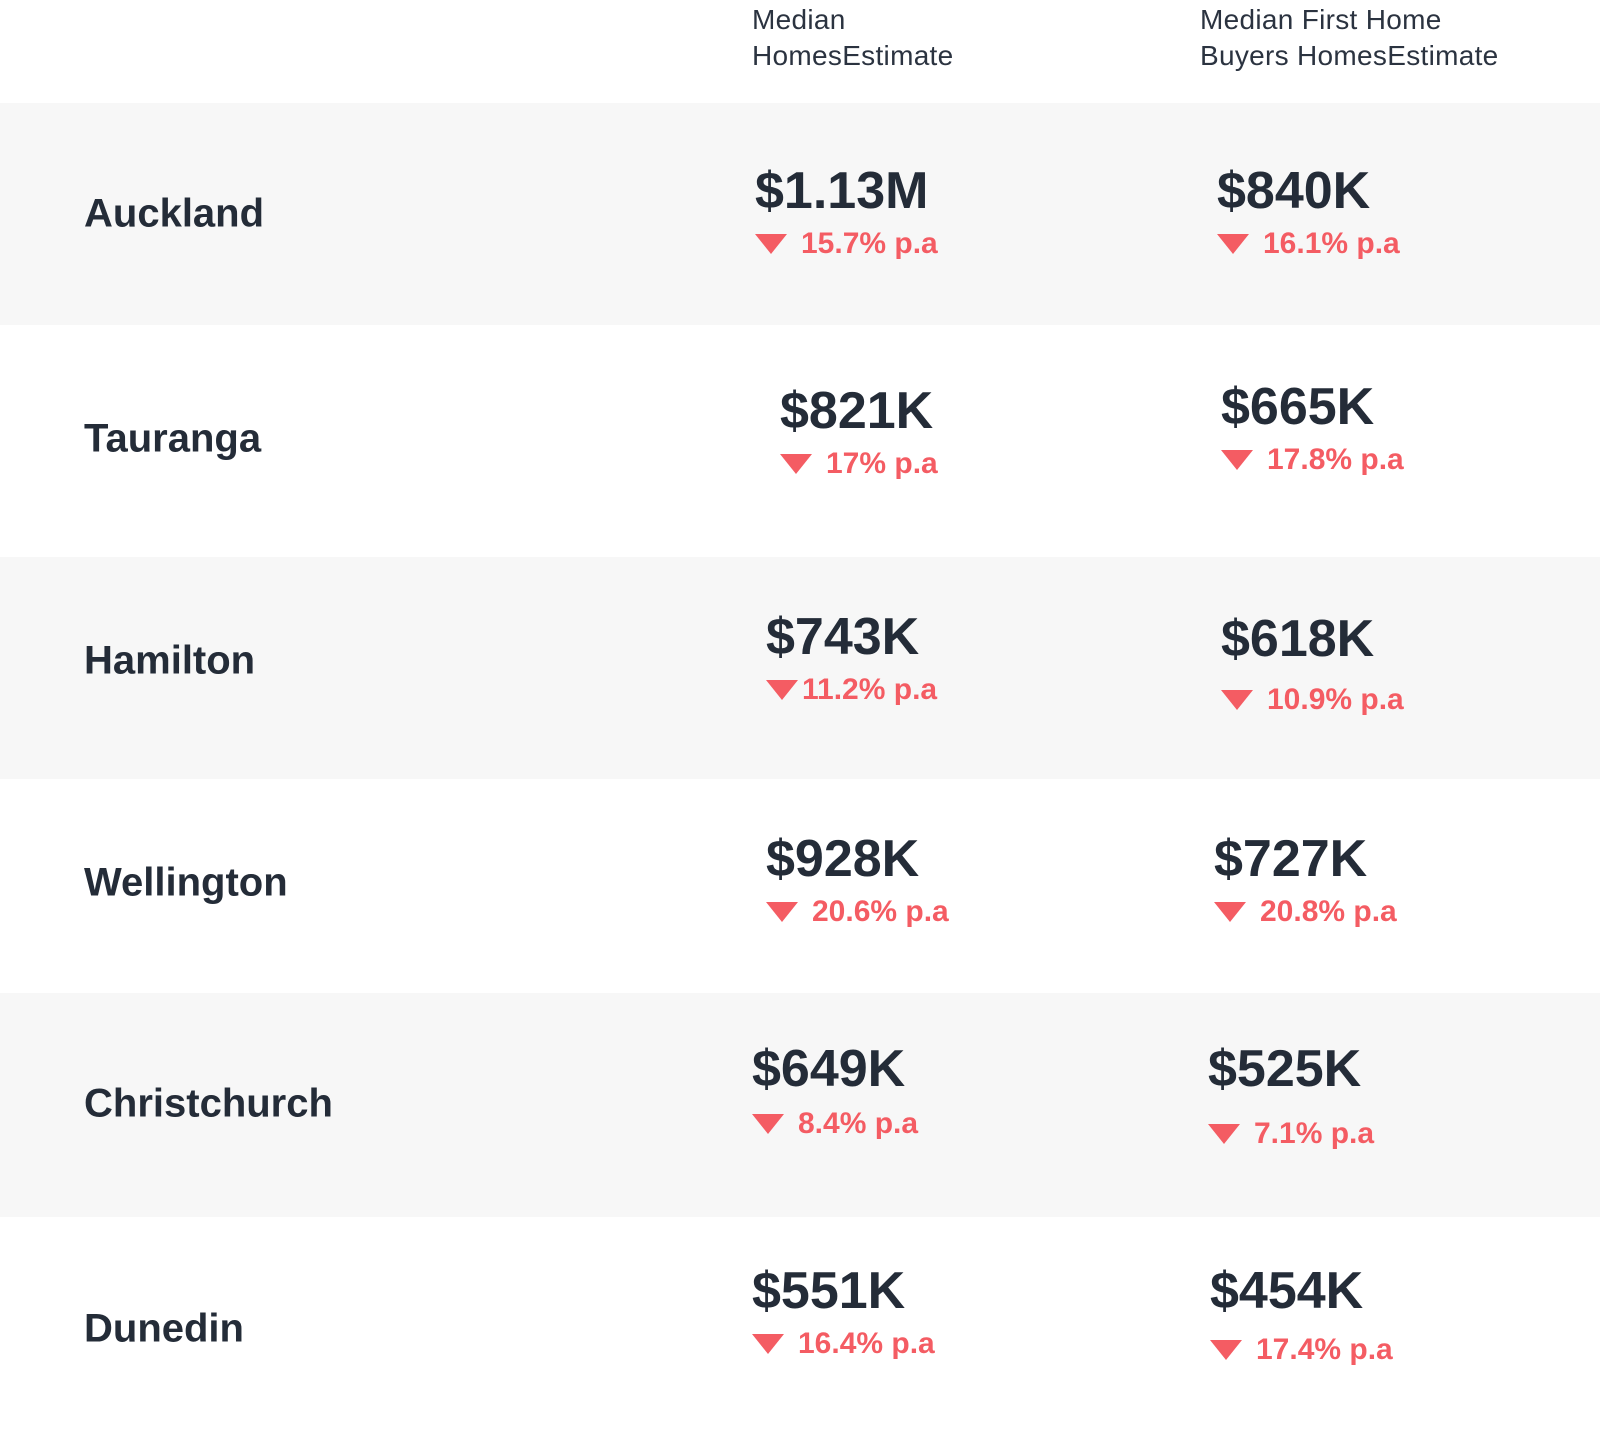 Image resolution: width=1600 pixels, height=1439 pixels. I want to click on median-cell: $551K 16.4% p.a, so click(843, 1311).